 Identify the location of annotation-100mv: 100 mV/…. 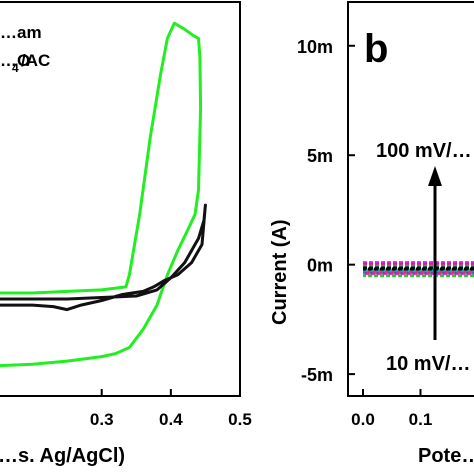
(424, 151).